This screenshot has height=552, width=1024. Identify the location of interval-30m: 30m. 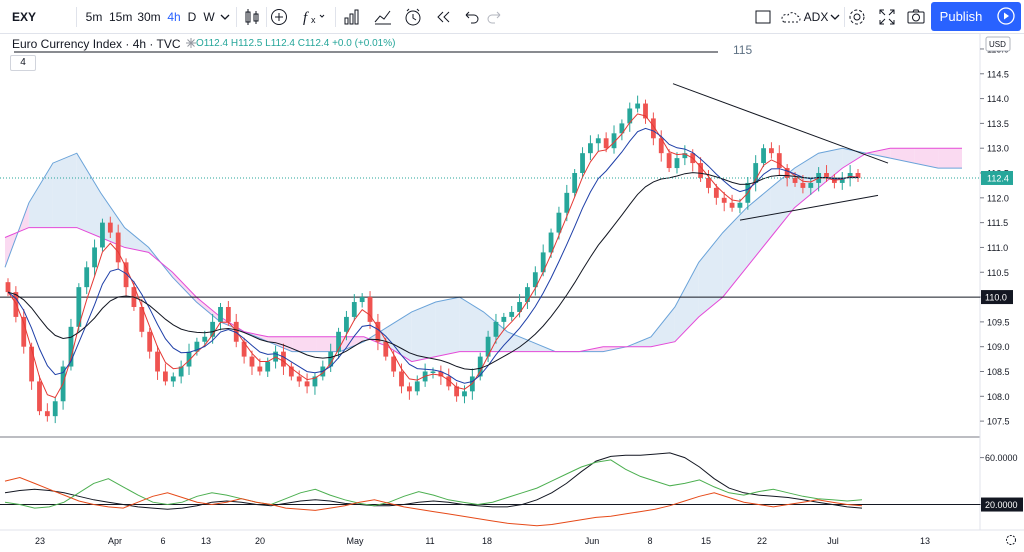
(149, 17).